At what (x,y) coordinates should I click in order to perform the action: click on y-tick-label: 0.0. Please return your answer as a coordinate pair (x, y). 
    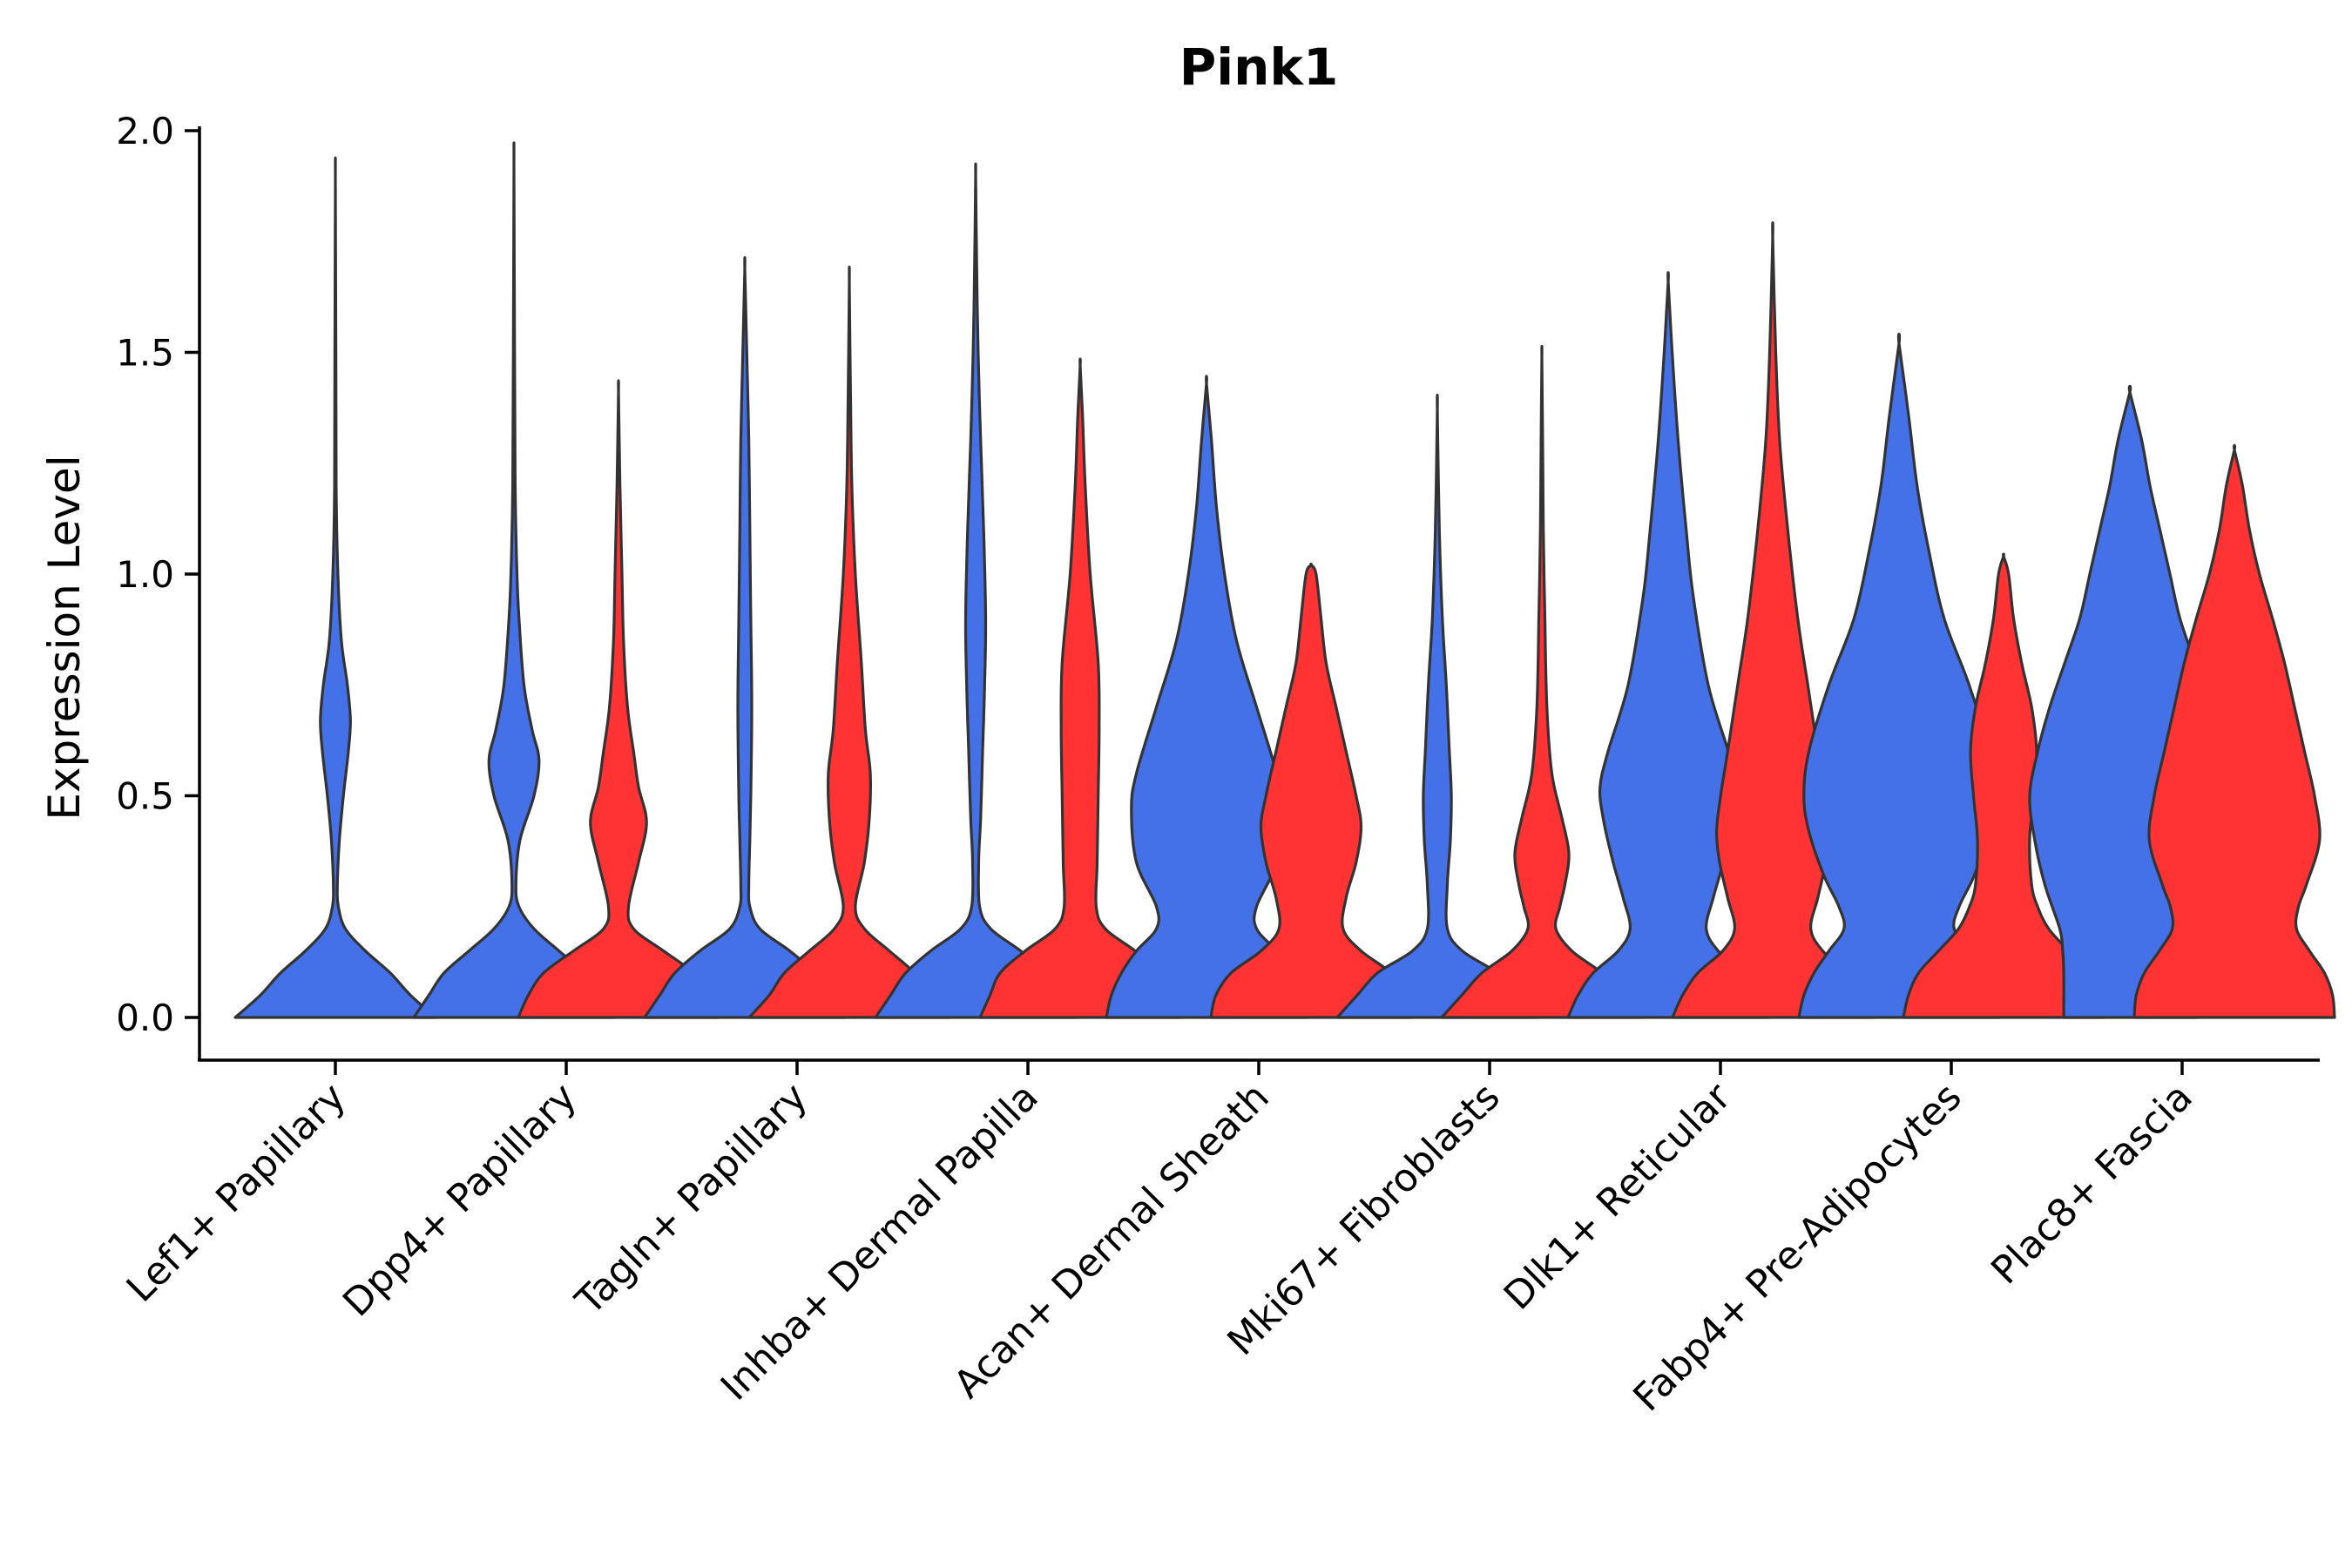
    Looking at the image, I should click on (145, 1018).